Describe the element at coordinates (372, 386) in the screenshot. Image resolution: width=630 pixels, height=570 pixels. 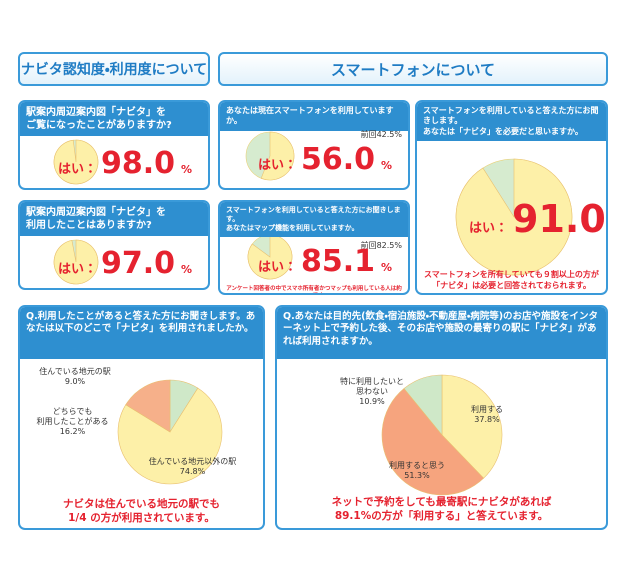
I see `slice-category: 特に利用したいと 思わない` at that location.